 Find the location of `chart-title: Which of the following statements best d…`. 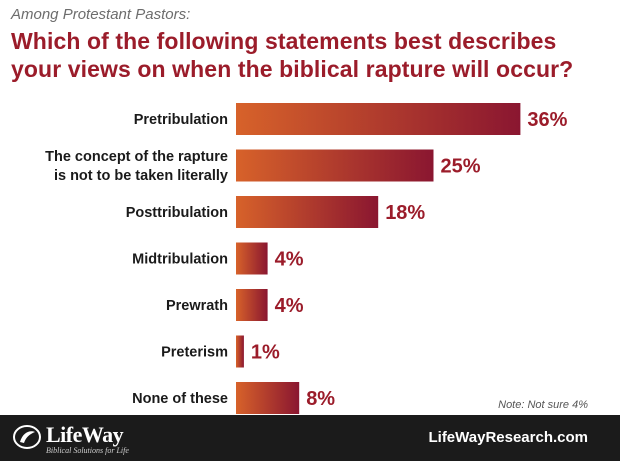

chart-title: Which of the following statements best d… is located at coordinates (311, 55).